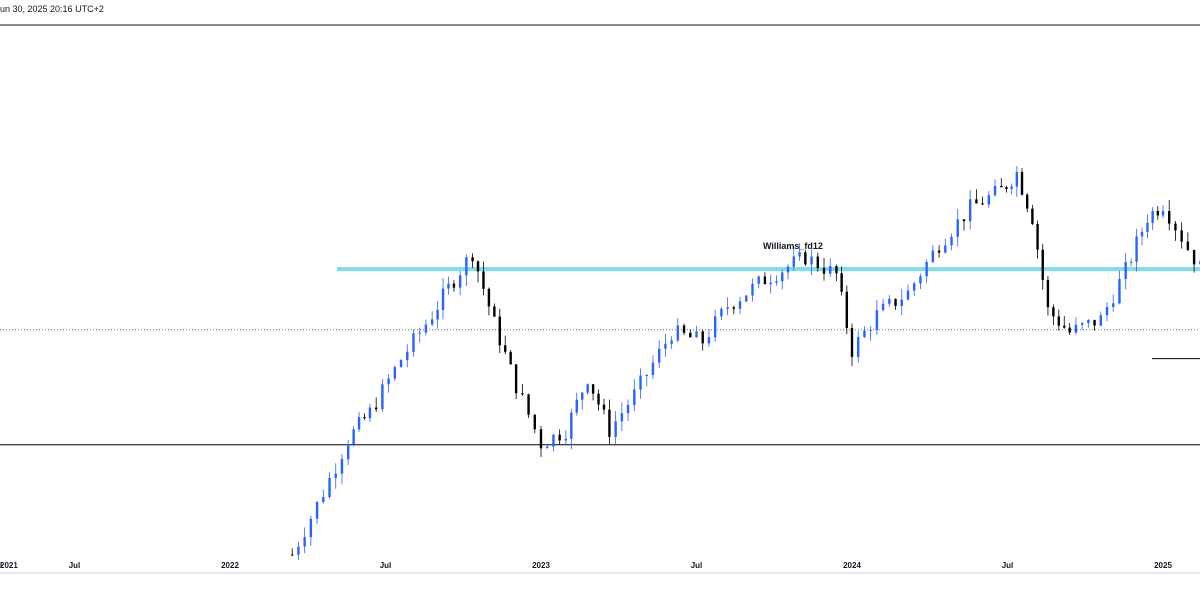 The height and width of the screenshot is (596, 1200). What do you see at coordinates (541, 565) in the screenshot?
I see `x-tick-label: 2023` at bounding box center [541, 565].